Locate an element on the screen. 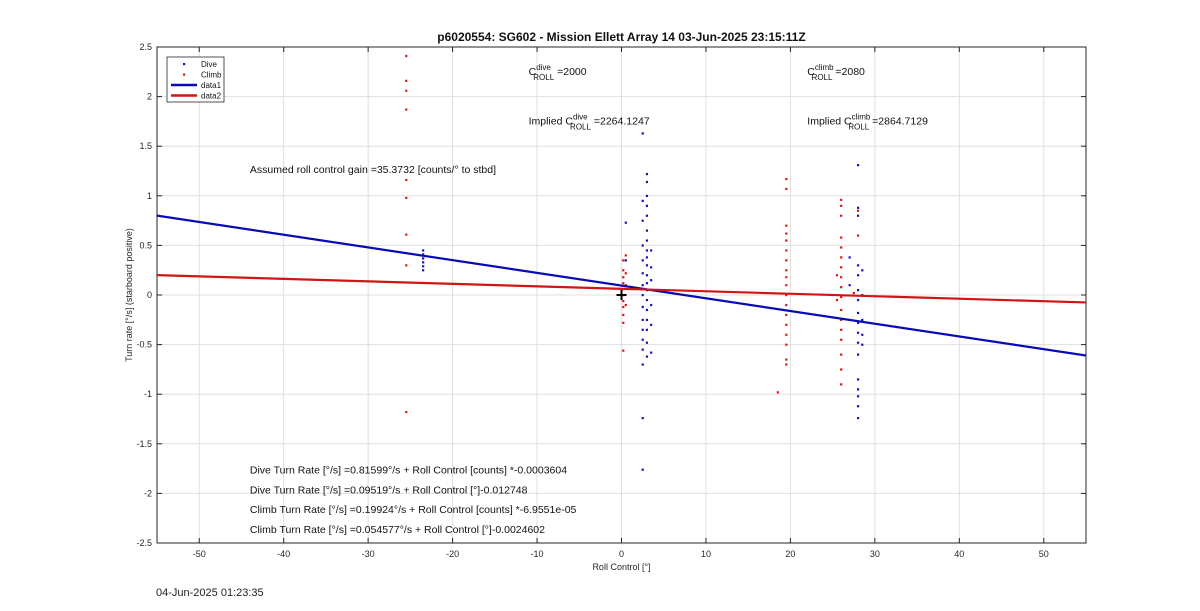  y-tick-label: 0 is located at coordinates (149, 295).